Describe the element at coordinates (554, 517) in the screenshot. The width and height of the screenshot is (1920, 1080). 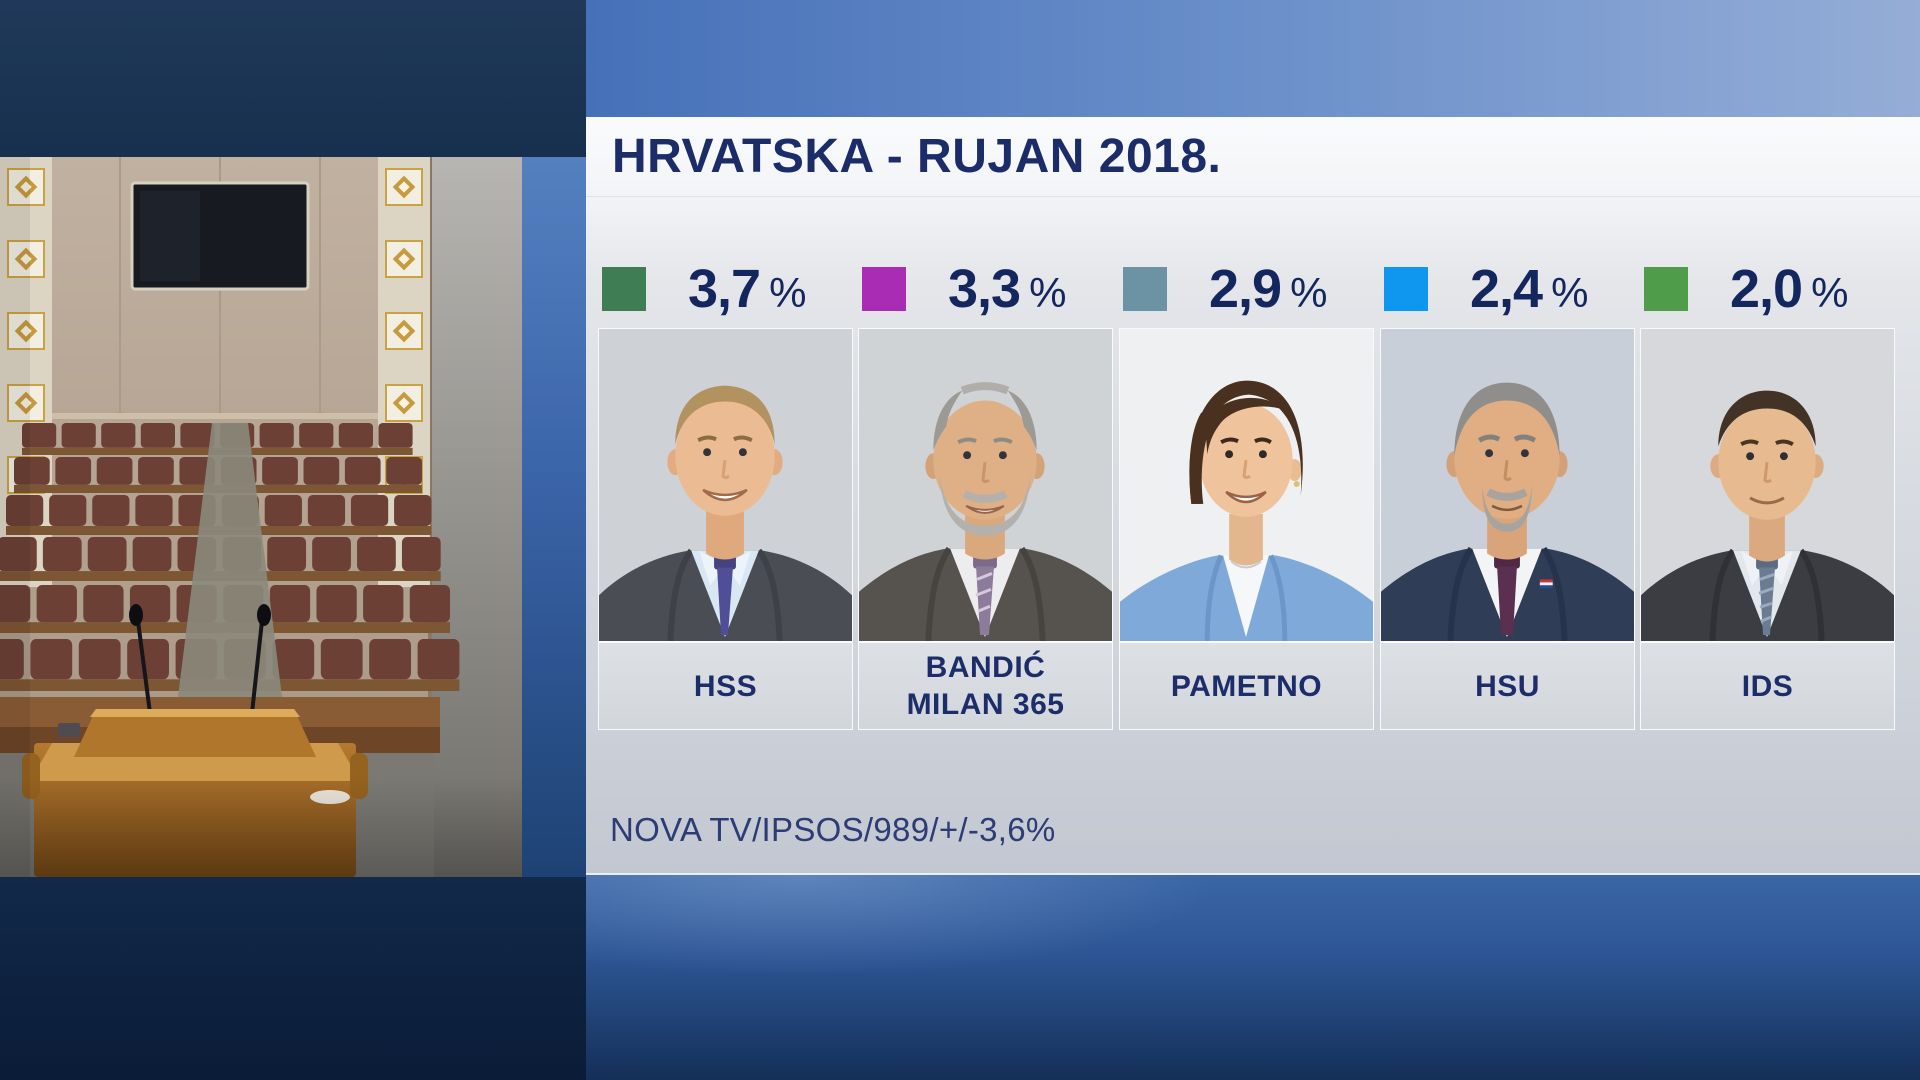
I see `blue-divider-strip` at that location.